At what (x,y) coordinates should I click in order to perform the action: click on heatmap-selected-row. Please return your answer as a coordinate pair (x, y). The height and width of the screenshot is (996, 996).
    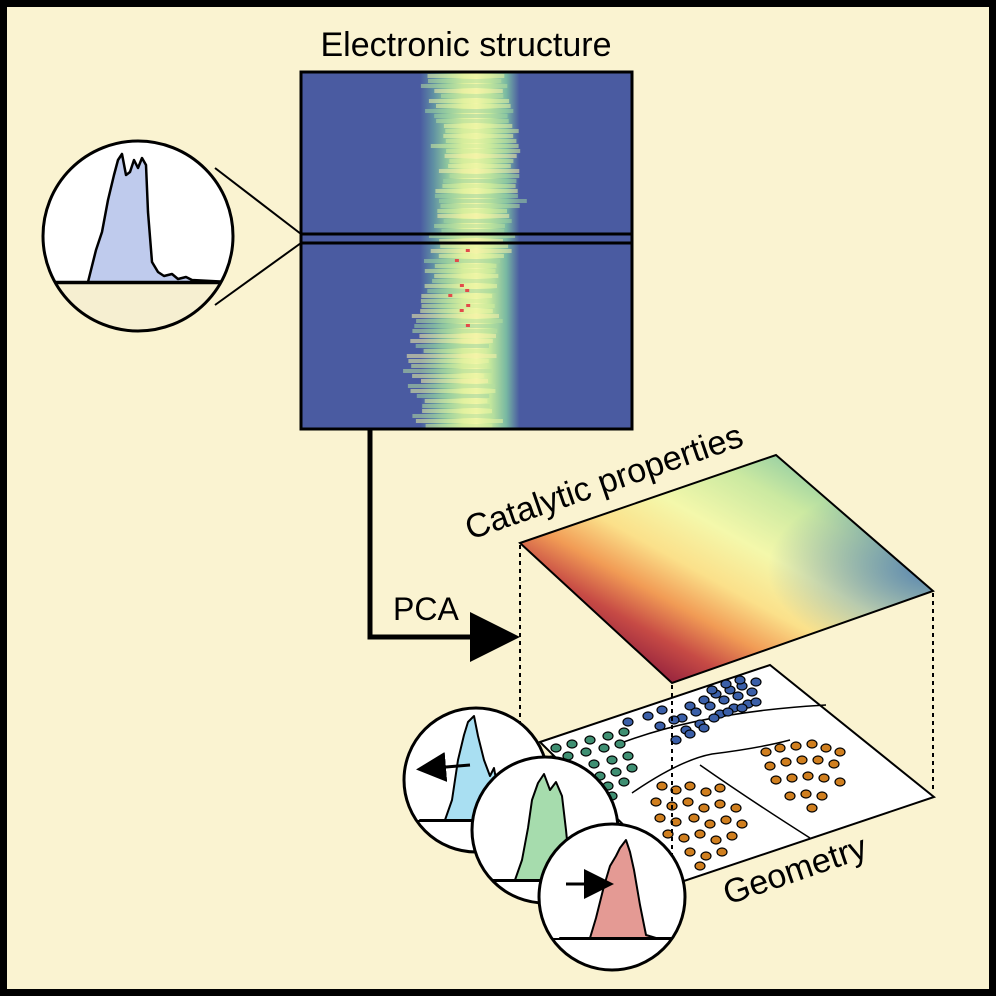
    Looking at the image, I should click on (466, 238).